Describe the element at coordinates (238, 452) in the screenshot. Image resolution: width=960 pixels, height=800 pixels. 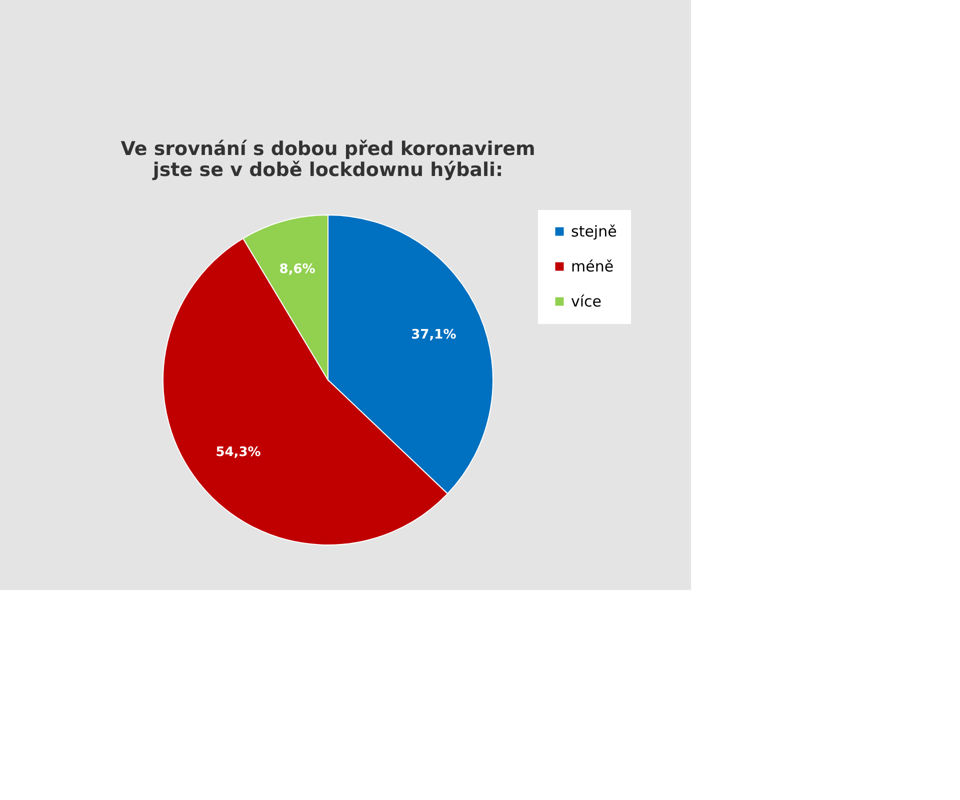
I see `data-label: 54,3%` at that location.